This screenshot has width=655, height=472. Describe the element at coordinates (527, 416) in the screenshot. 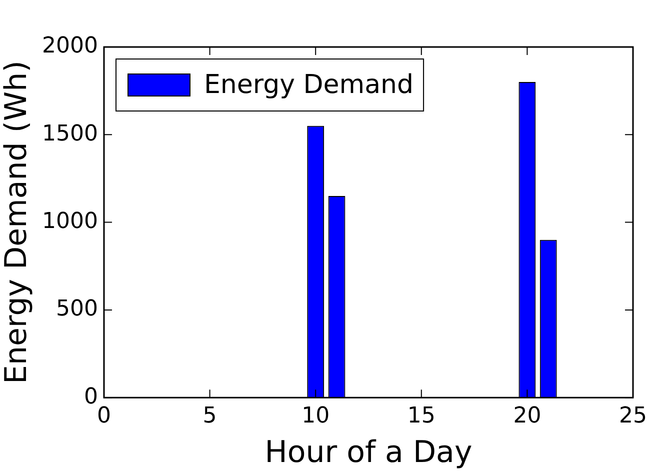

I see `x-tick-label: 20` at that location.